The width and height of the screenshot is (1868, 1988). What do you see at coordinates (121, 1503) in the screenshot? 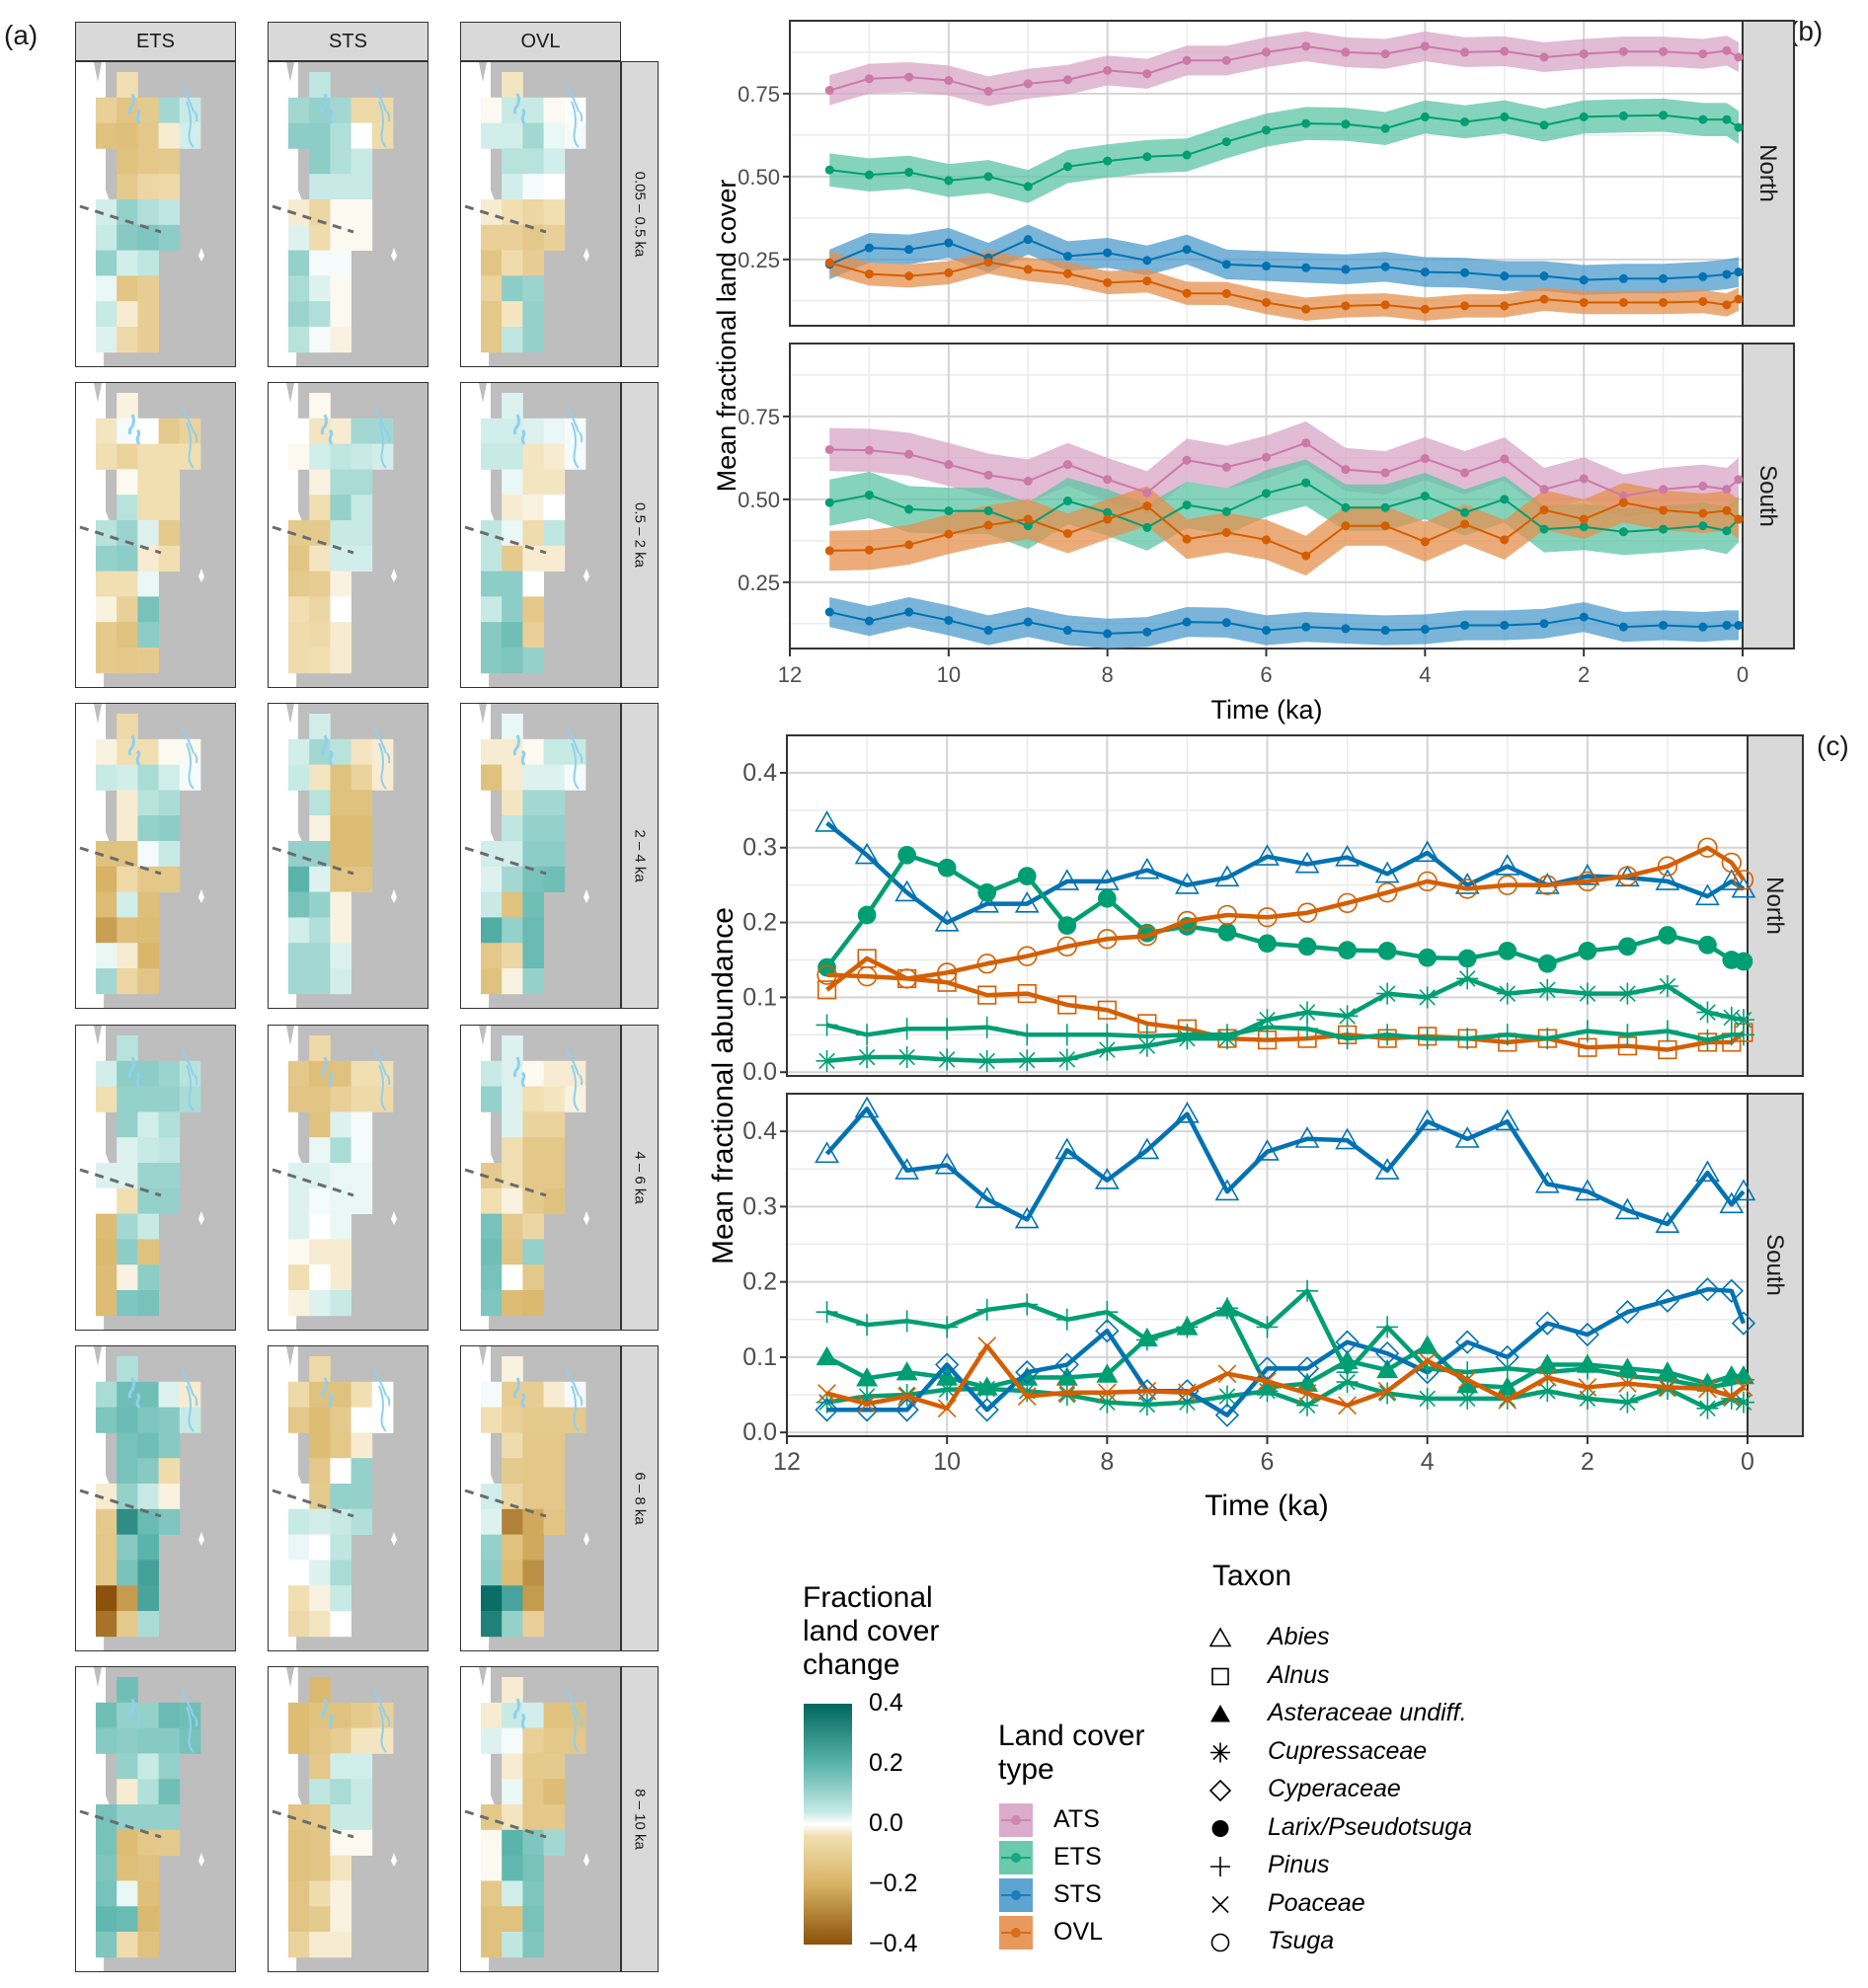
I see `north-south-boundary-line` at bounding box center [121, 1503].